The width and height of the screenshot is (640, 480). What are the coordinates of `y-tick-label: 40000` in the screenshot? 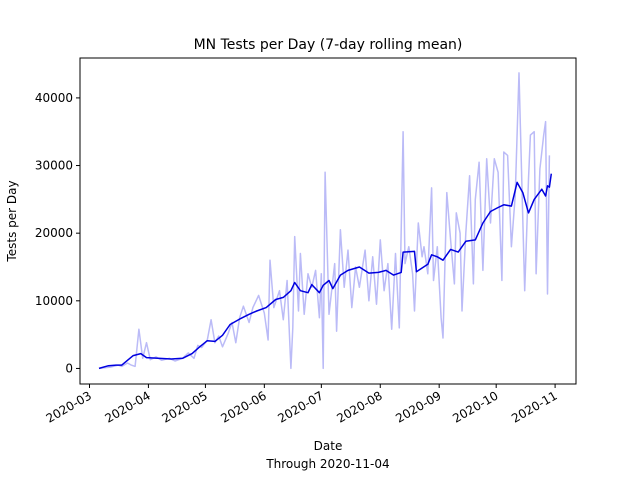 It's located at (54, 98).